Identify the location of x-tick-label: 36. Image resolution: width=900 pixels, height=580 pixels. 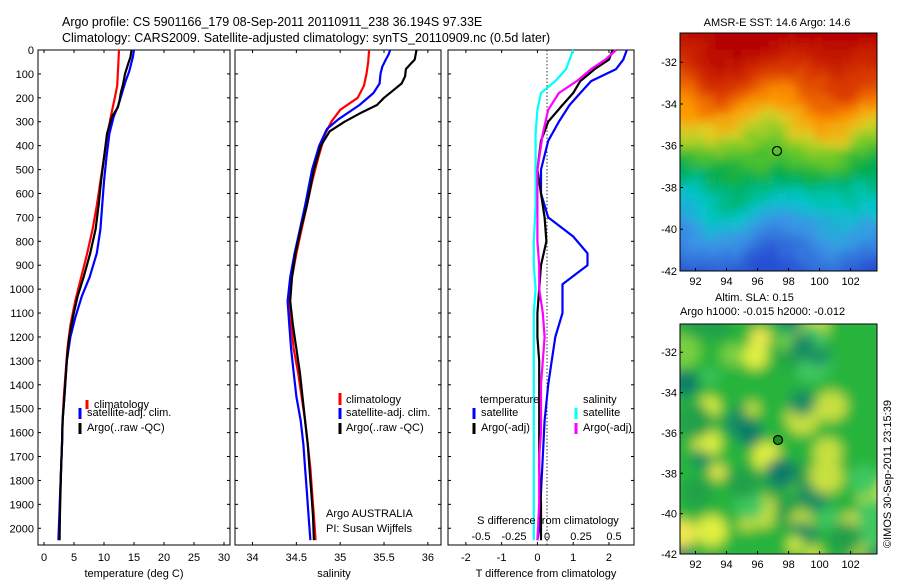
(428, 558).